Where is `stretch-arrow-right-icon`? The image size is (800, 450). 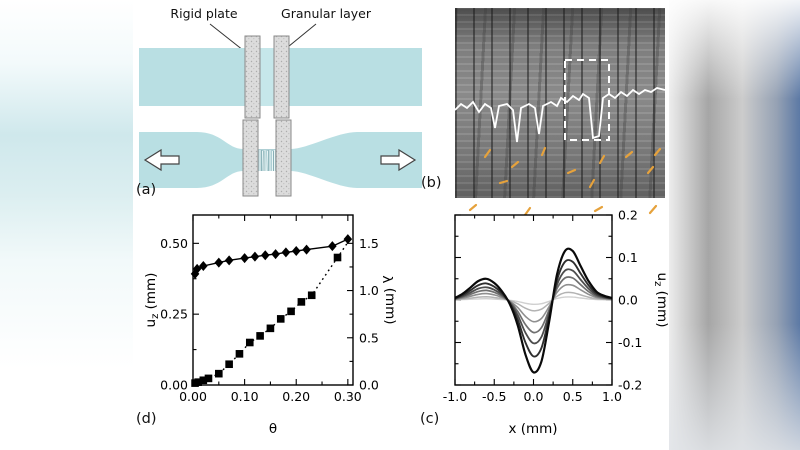 stretch-arrow-right-icon is located at coordinates (398, 160).